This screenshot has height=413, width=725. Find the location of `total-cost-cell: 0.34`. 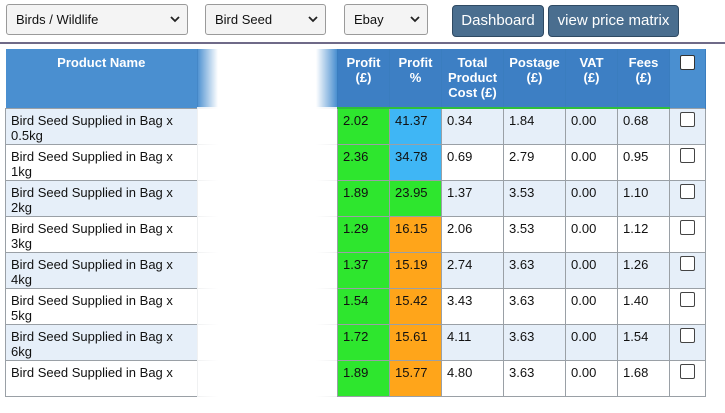

total-cost-cell: 0.34 is located at coordinates (472, 126).